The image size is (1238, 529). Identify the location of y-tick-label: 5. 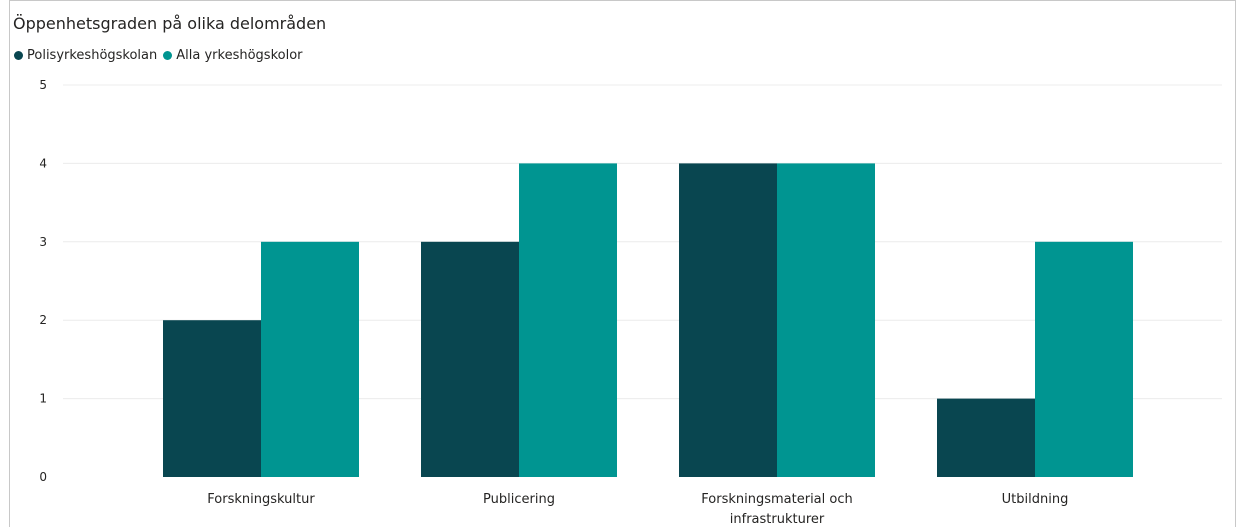
(43, 85).